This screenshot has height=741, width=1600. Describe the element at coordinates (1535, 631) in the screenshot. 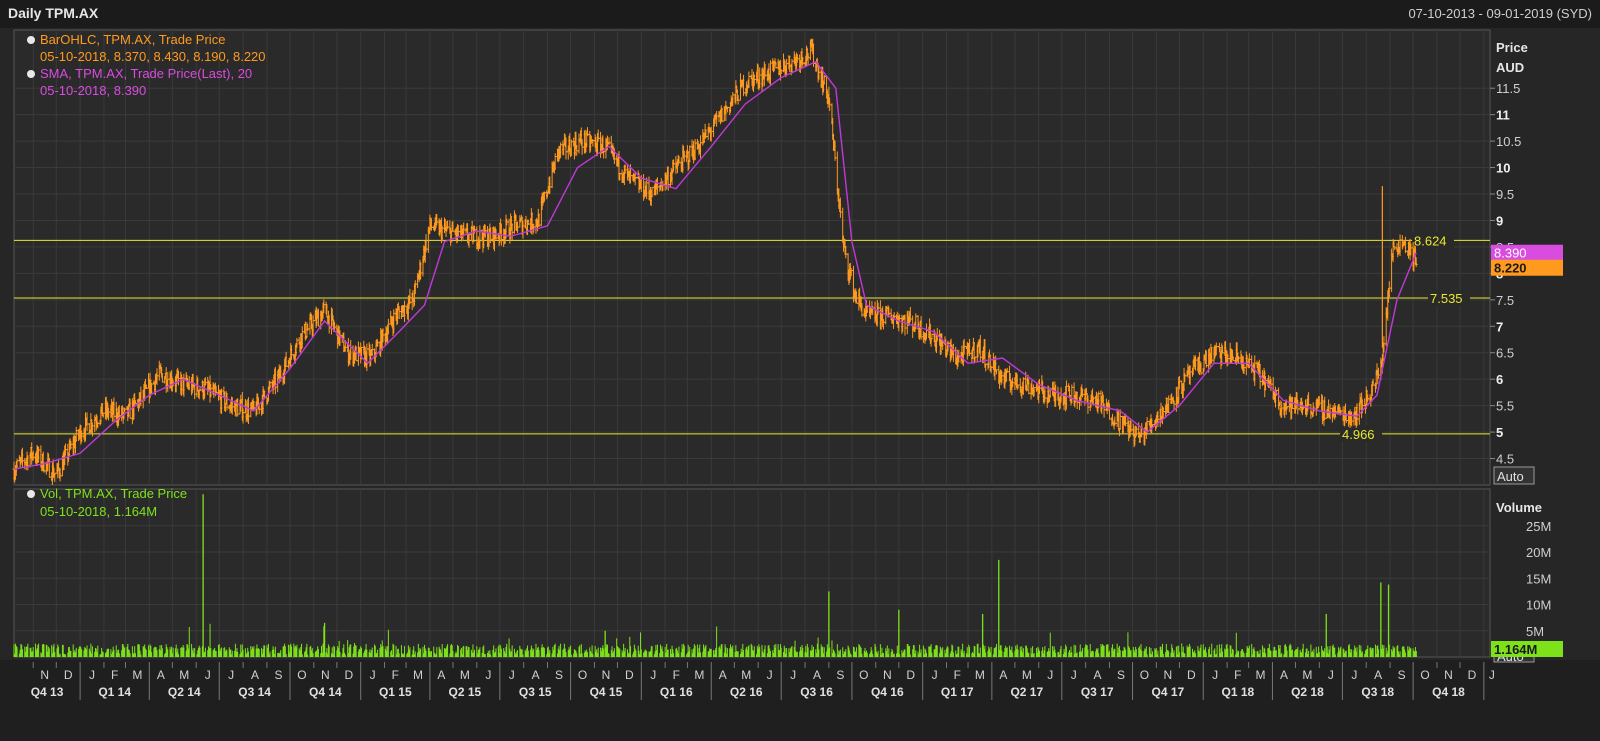

I see `volume-tick-label: 5M` at that location.